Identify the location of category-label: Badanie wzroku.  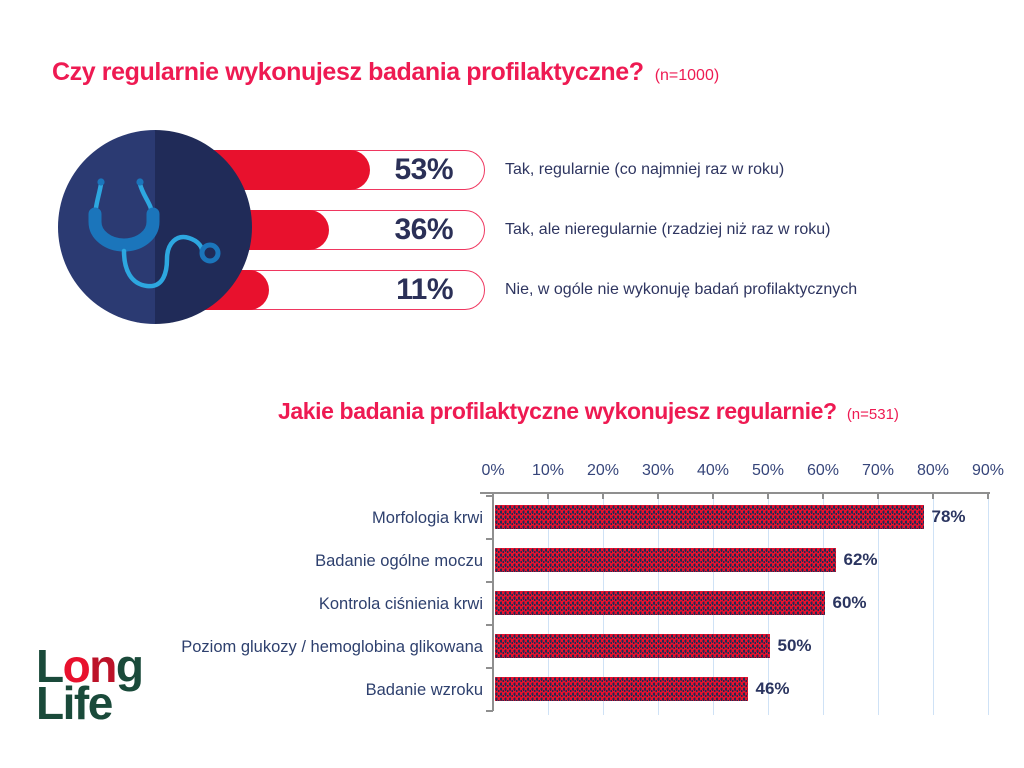
(424, 690).